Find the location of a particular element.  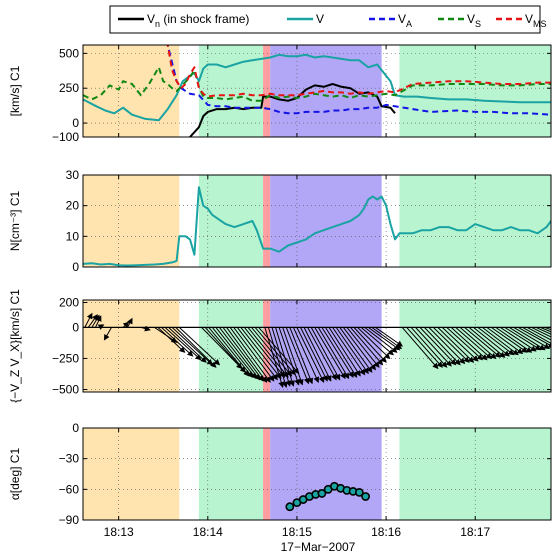

y-tick-label-0: −90 is located at coordinates (69, 520).